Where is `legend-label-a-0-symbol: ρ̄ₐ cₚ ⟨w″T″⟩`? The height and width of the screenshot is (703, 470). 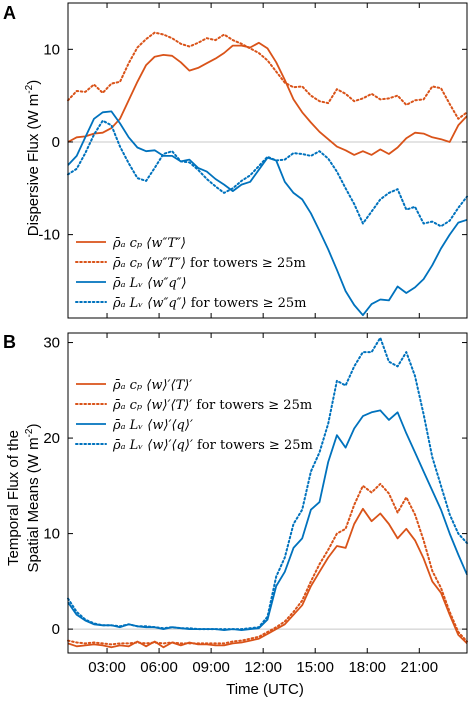
legend-label-a-0-symbol: ρ̄ₐ cₚ ⟨w″T″⟩ is located at coordinates (149, 243).